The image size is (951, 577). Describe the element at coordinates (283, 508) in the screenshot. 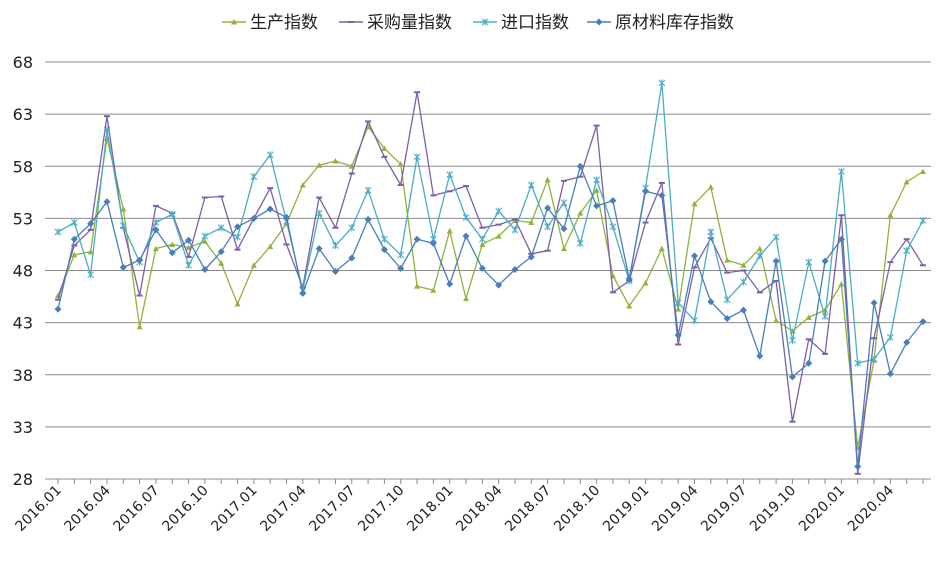

I see `x-tick-label: 2017.04` at that location.